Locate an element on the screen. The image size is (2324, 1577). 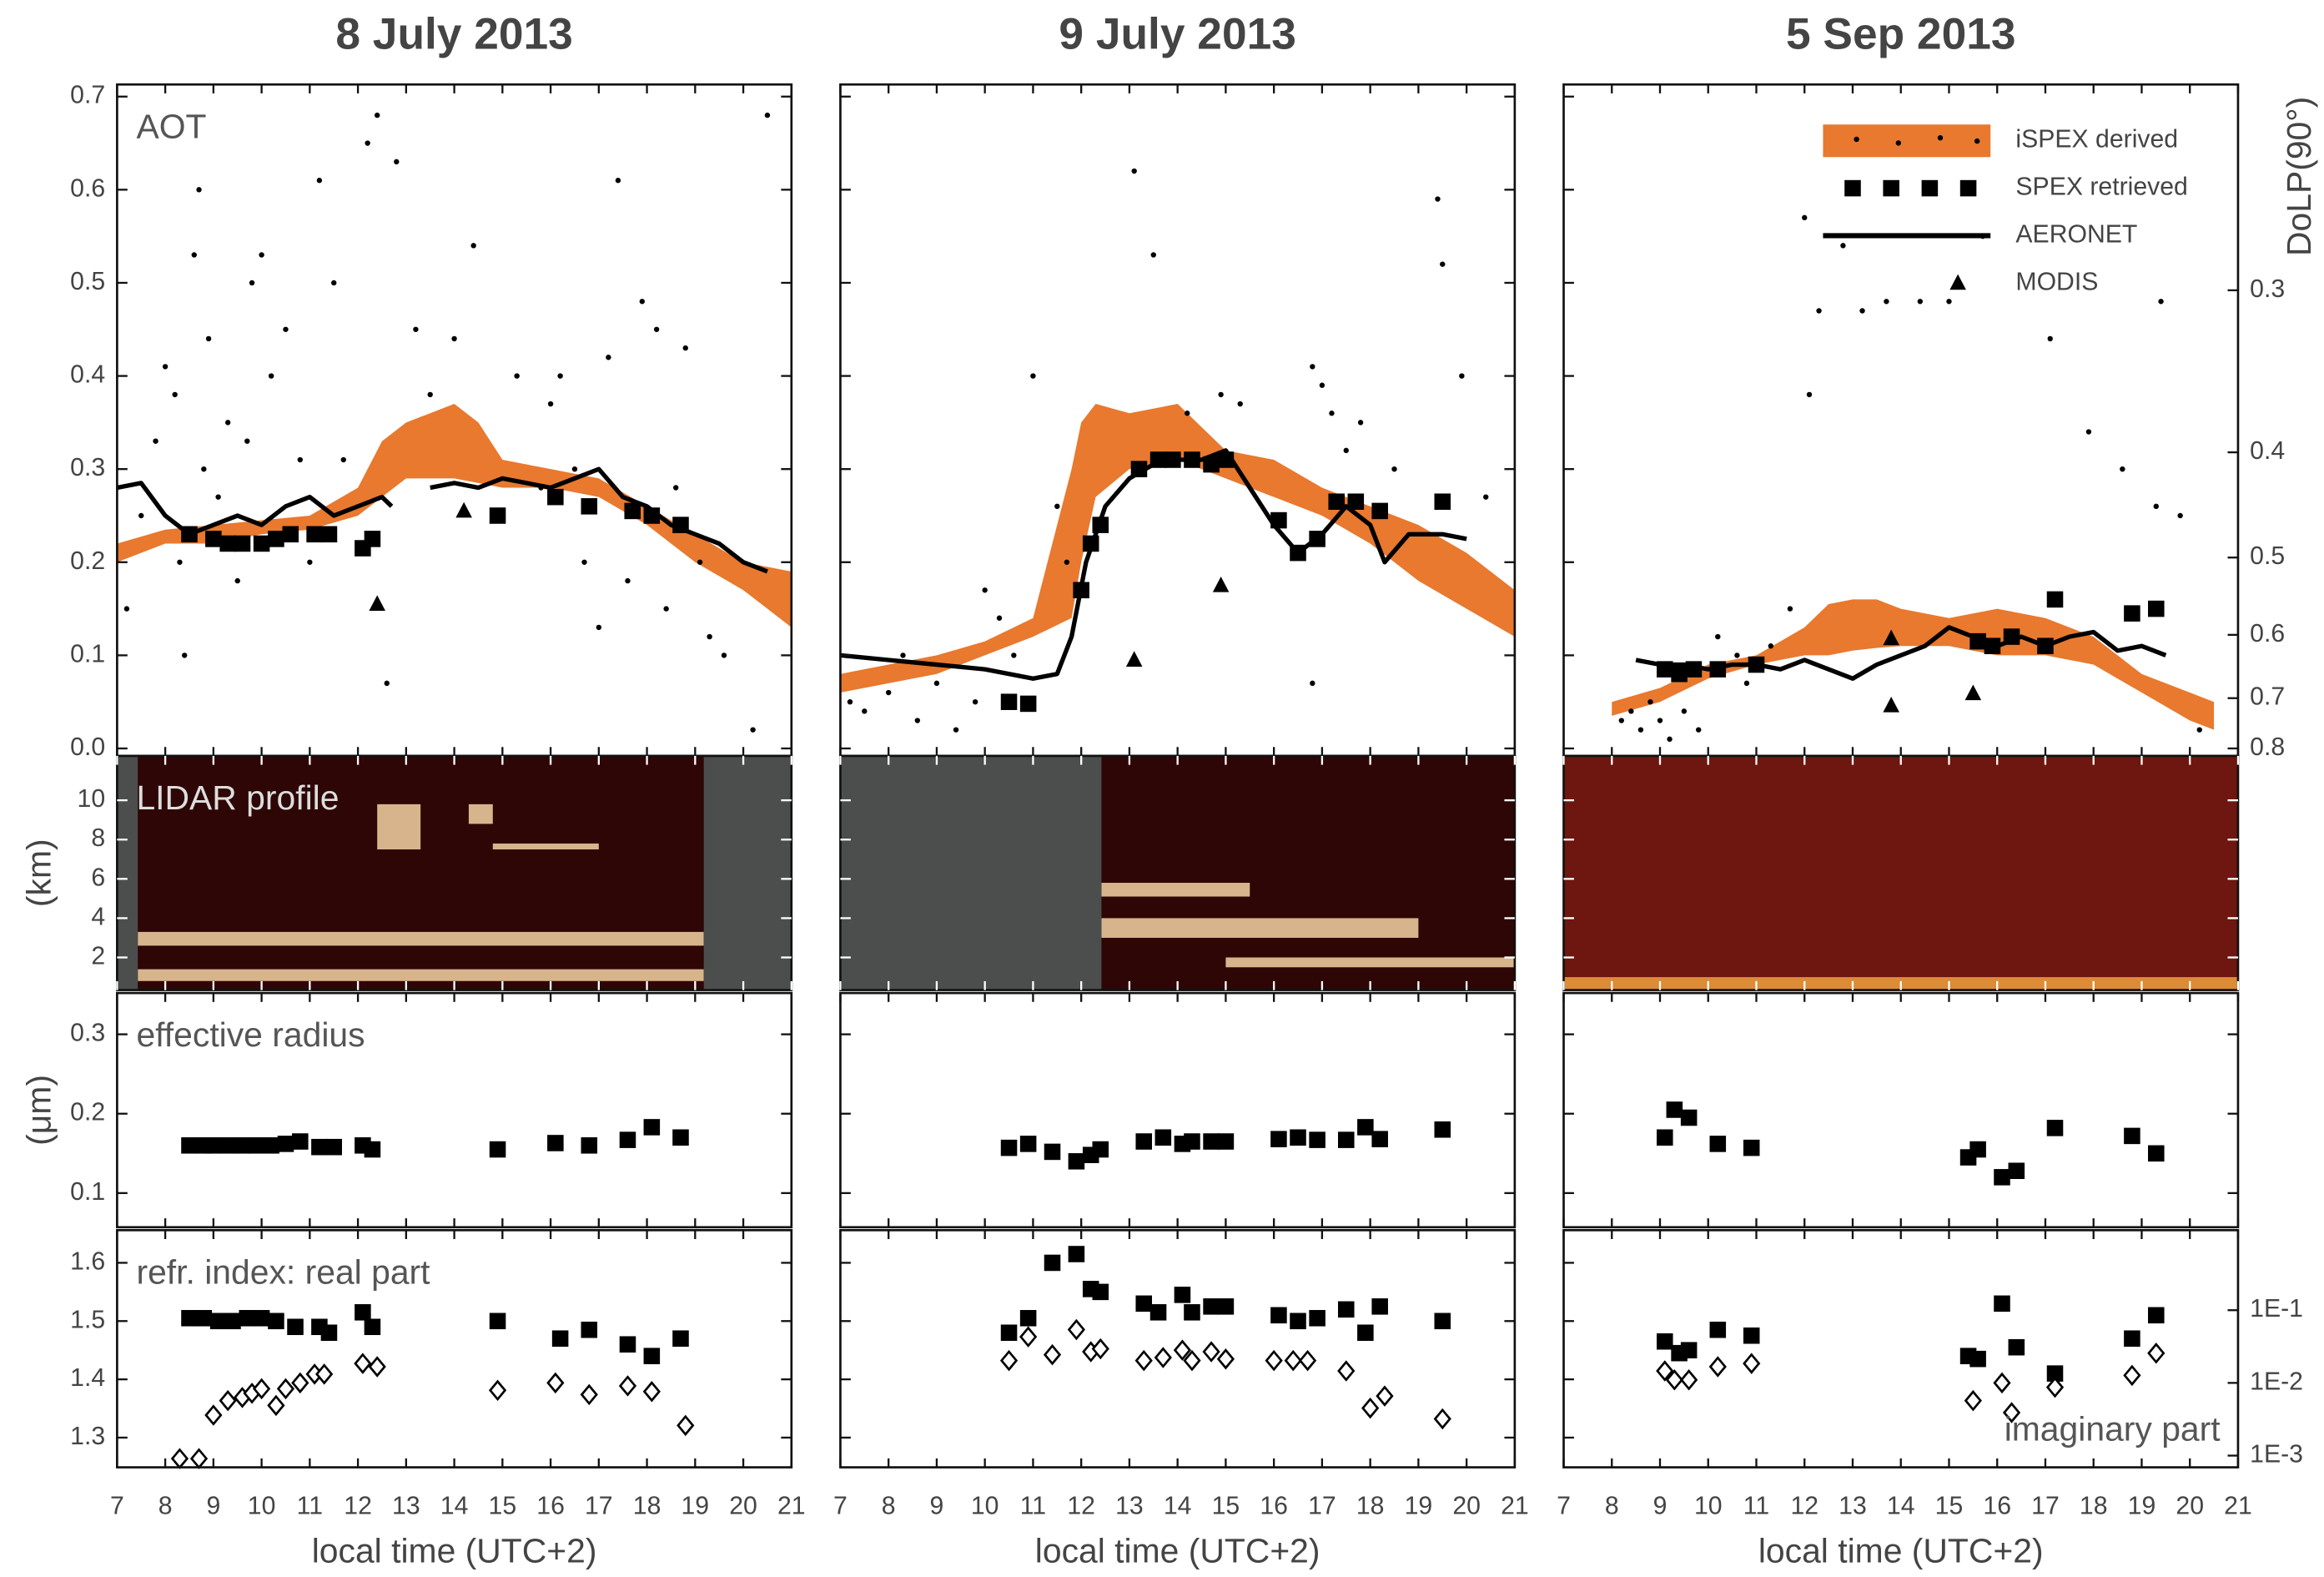
aeronet-line is located at coordinates (1901, 653).